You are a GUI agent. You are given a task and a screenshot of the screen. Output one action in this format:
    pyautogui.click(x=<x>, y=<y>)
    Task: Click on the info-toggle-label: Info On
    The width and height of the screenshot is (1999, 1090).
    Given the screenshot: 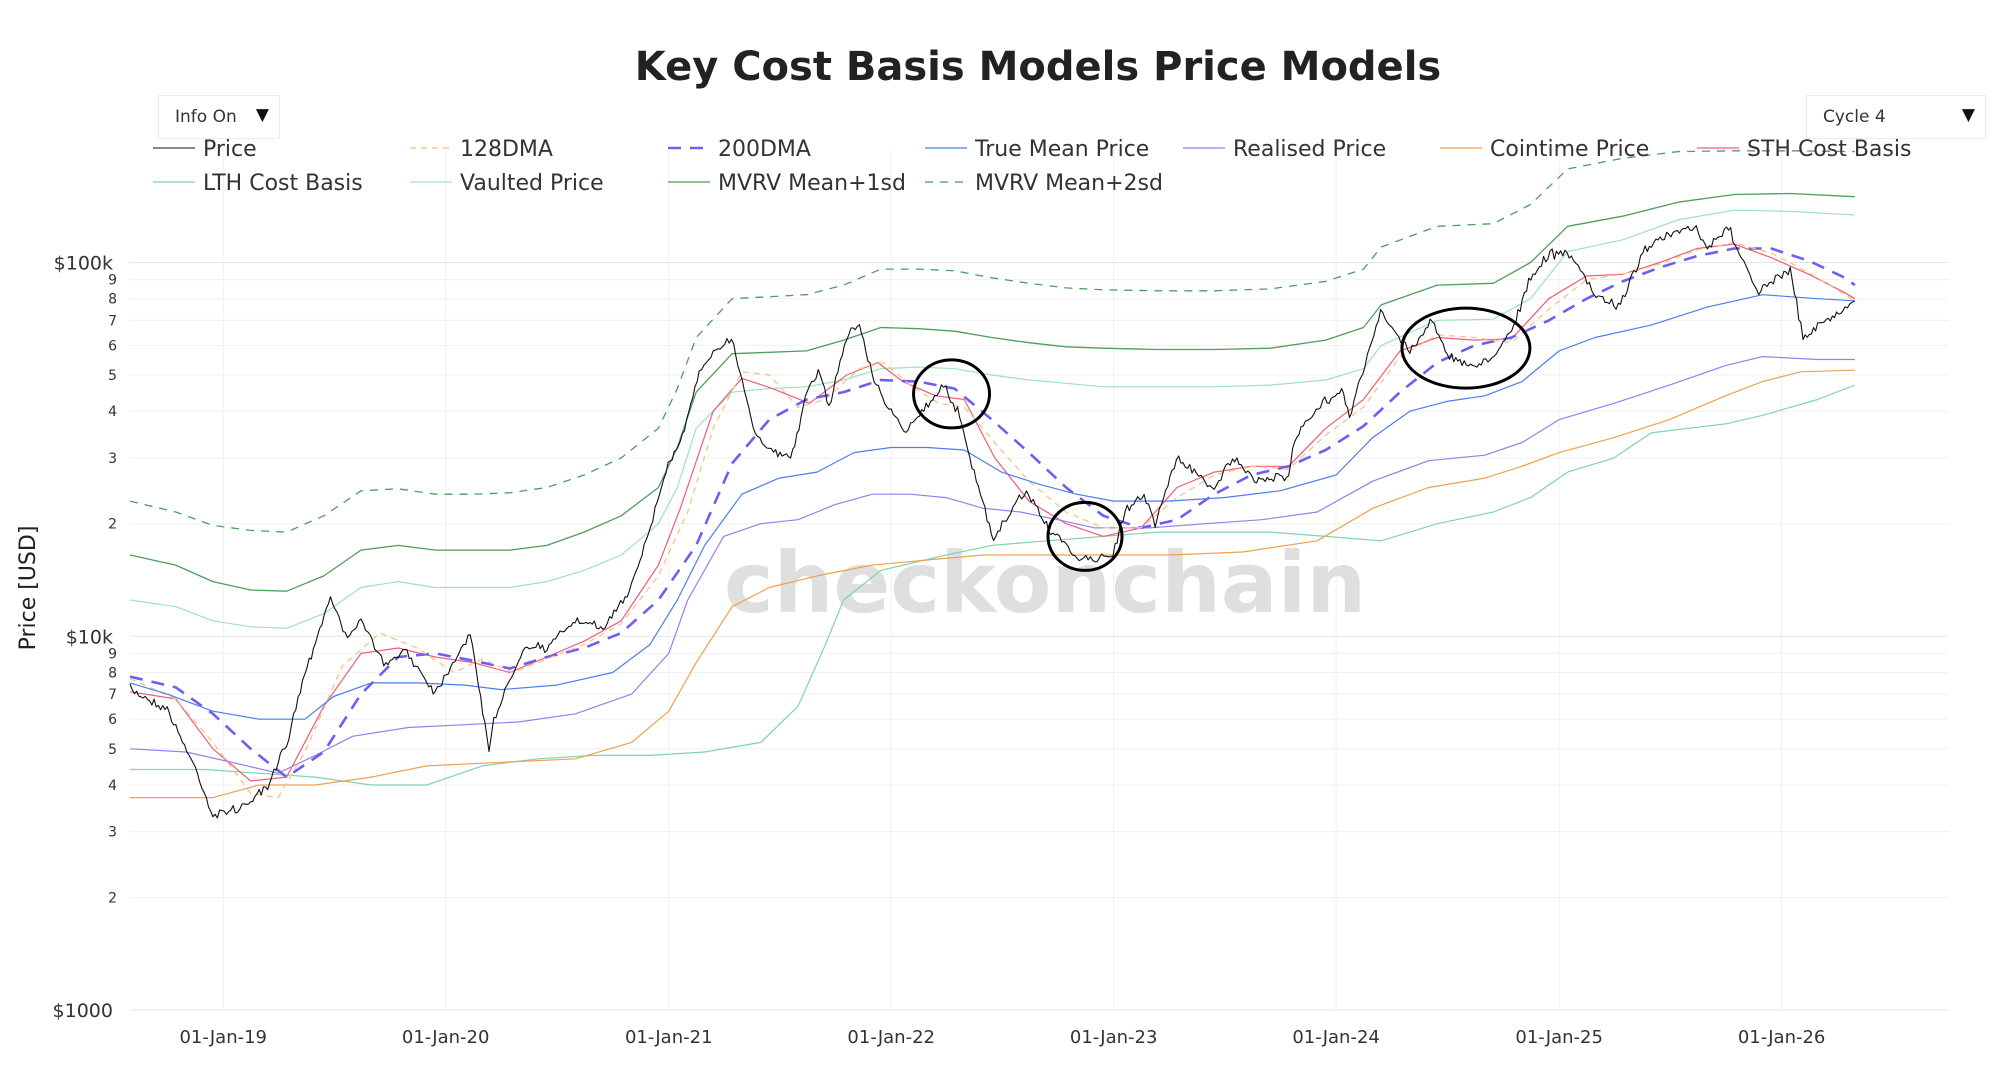 What is the action you would take?
    pyautogui.click(x=206, y=117)
    